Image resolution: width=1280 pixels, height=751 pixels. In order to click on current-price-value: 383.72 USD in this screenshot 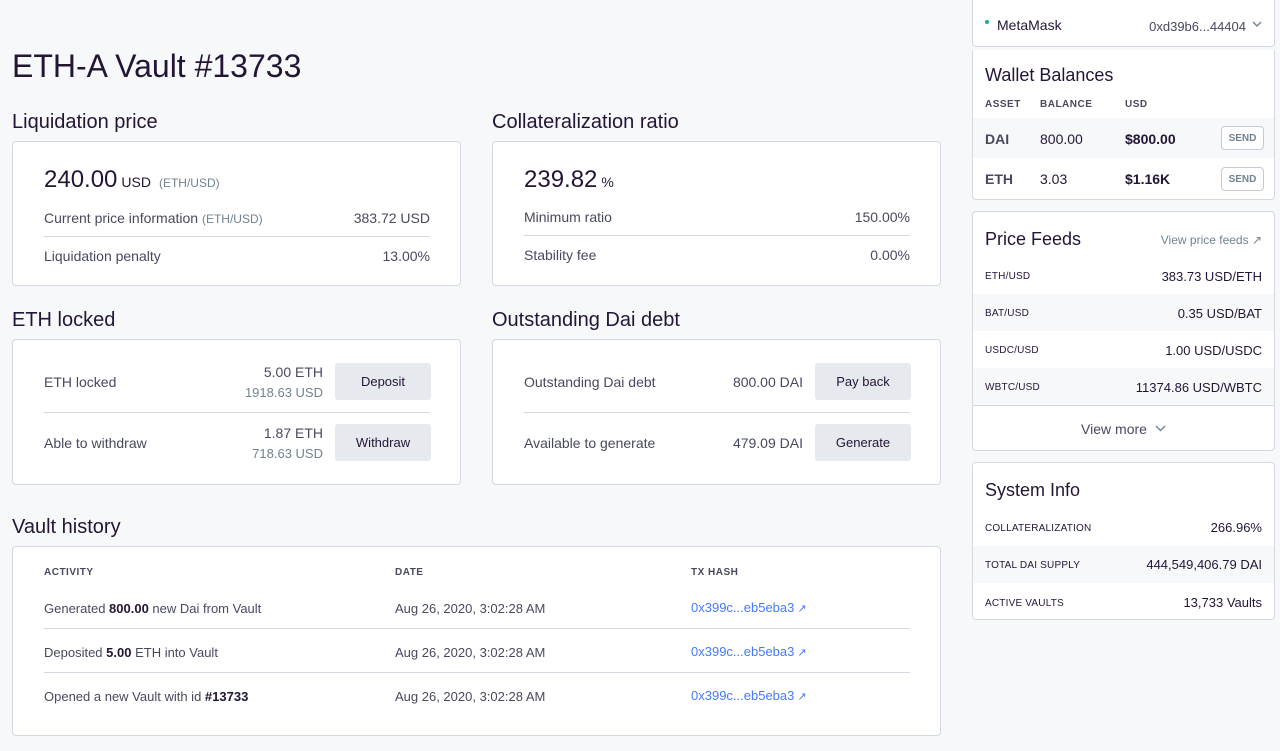, I will do `click(391, 218)`.